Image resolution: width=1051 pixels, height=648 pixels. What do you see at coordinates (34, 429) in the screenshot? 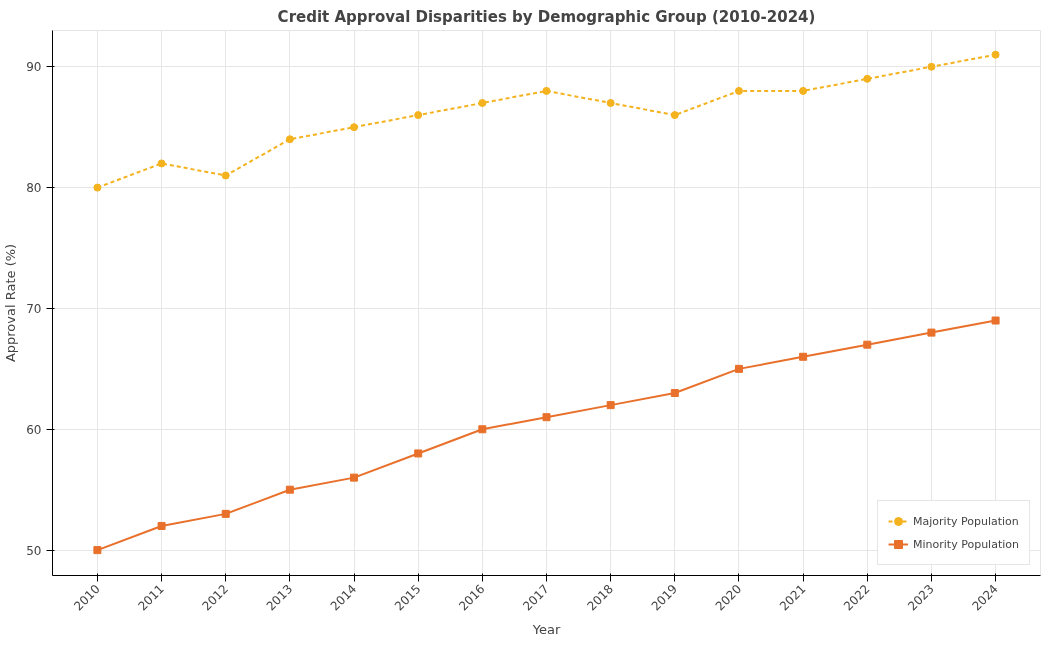
I see `y-tick-label: 60` at bounding box center [34, 429].